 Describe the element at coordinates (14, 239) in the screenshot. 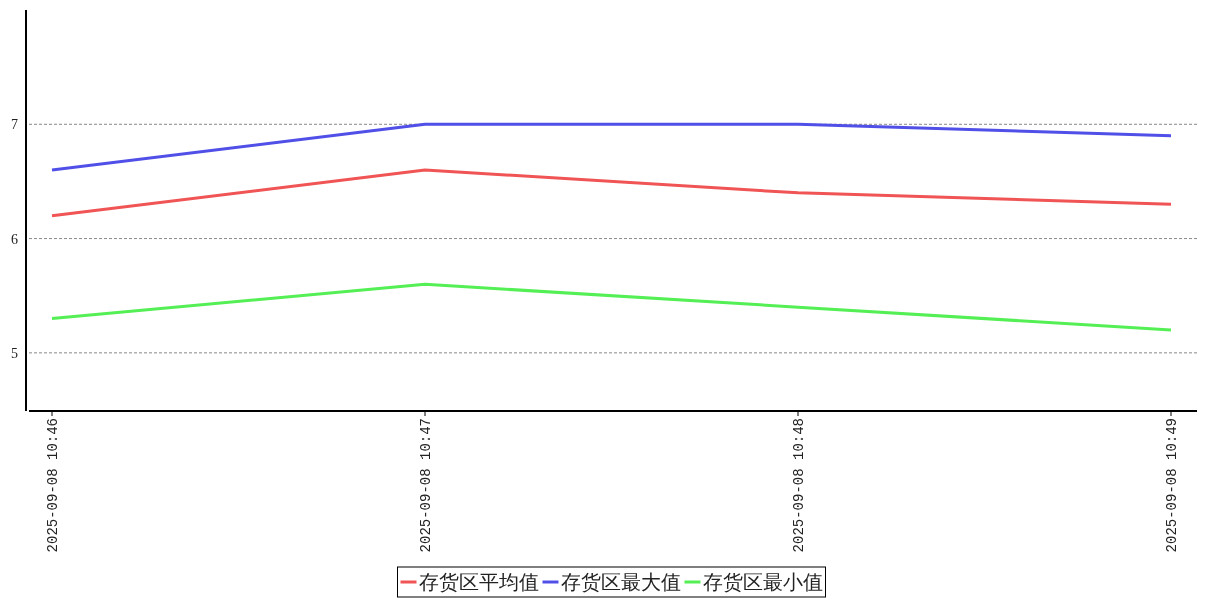

I see `y-tick-label: 6` at that location.